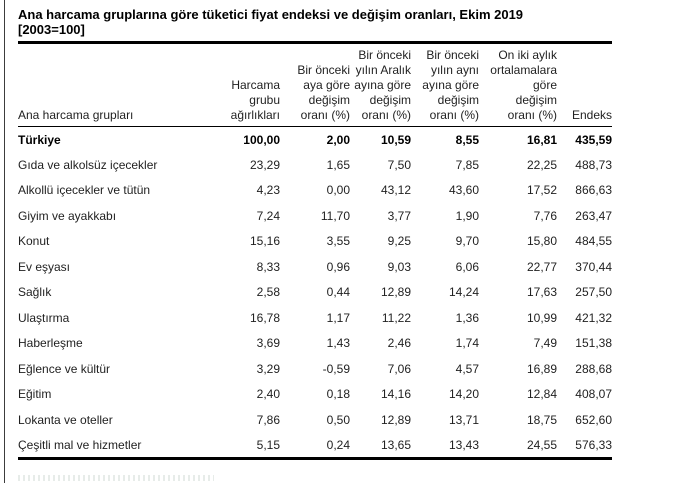 The width and height of the screenshot is (688, 483). Describe the element at coordinates (80, 444) in the screenshot. I see `row-label: Çeşitli mal ve hizmetler` at that location.